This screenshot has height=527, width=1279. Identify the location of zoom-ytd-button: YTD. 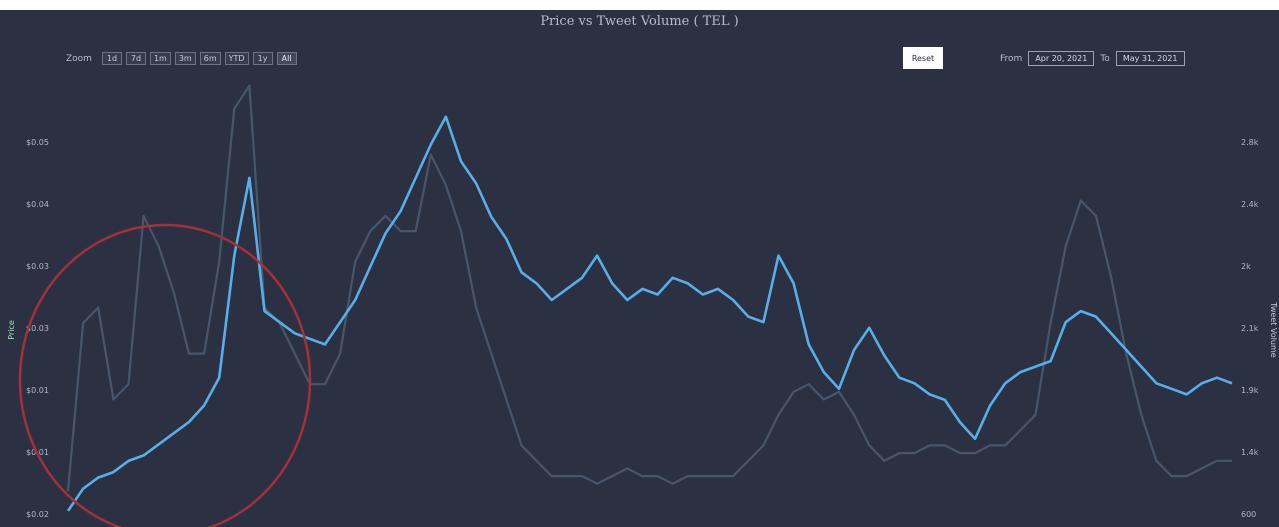
(236, 58).